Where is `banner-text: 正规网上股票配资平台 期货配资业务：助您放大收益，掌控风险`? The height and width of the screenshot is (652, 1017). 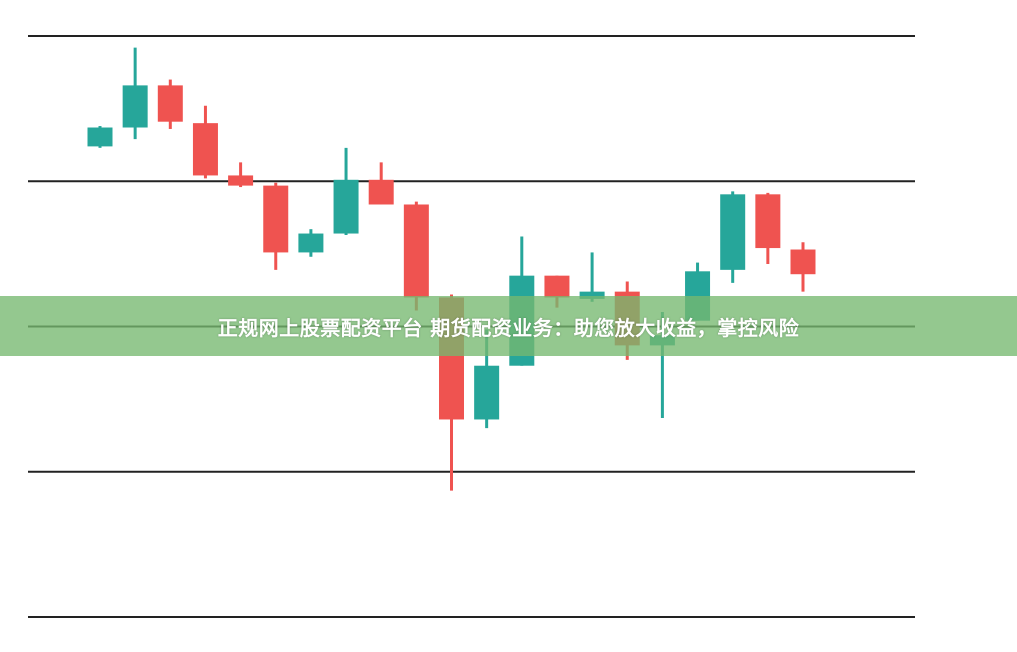 banner-text: 正规网上股票配资平台 期货配资业务：助您放大收益，掌控风险 is located at coordinates (508, 327).